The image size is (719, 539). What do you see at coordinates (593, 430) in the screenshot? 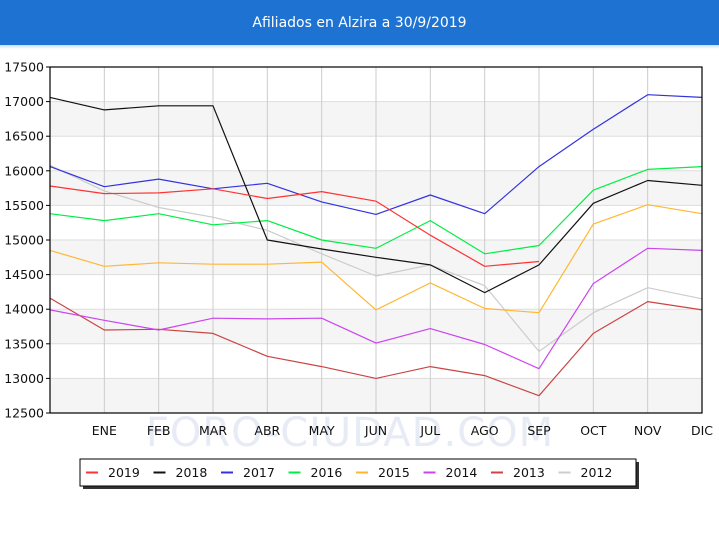
I see `x-tick-label: OCT` at bounding box center [593, 430].